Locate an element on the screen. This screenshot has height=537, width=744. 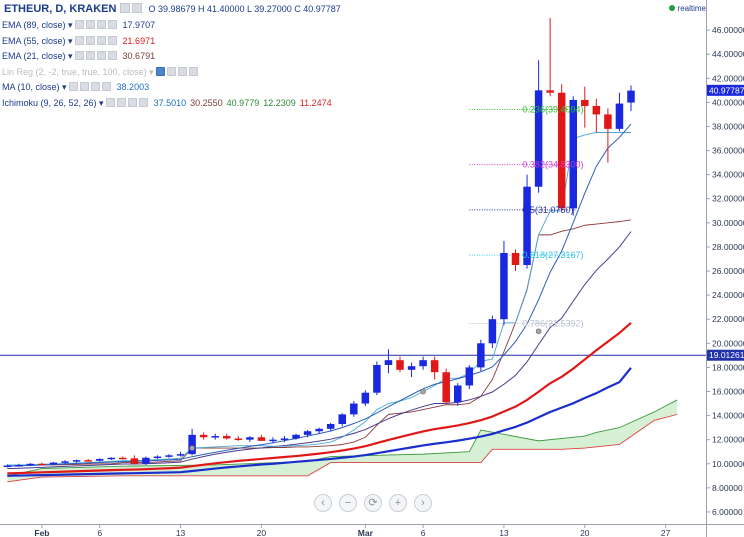
y-tick-label: 6.00000 is located at coordinates (727, 512).